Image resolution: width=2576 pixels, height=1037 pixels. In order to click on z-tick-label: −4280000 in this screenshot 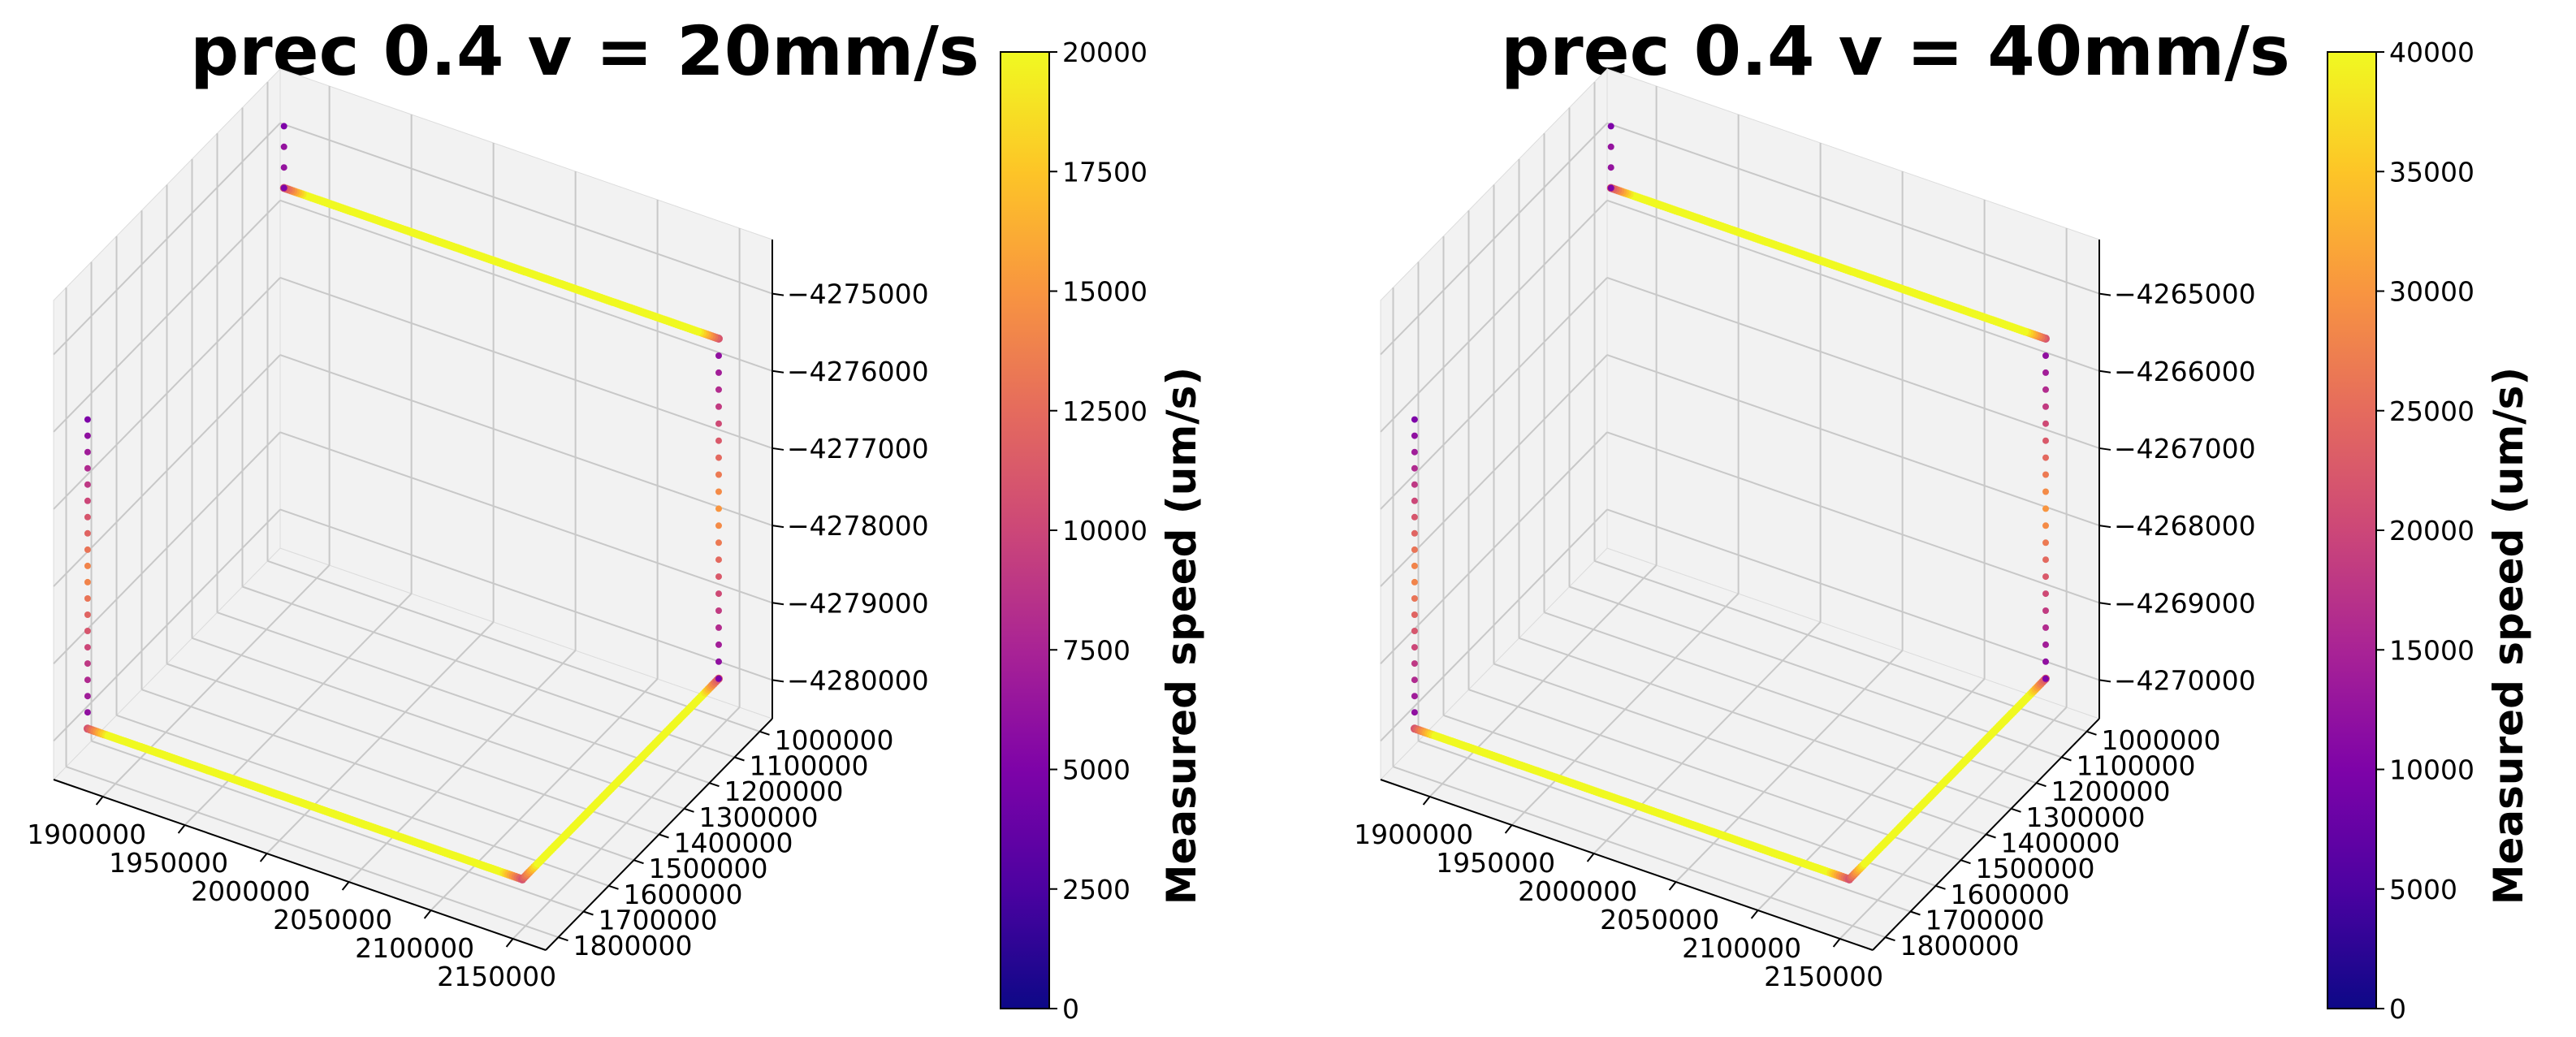, I will do `click(858, 680)`.